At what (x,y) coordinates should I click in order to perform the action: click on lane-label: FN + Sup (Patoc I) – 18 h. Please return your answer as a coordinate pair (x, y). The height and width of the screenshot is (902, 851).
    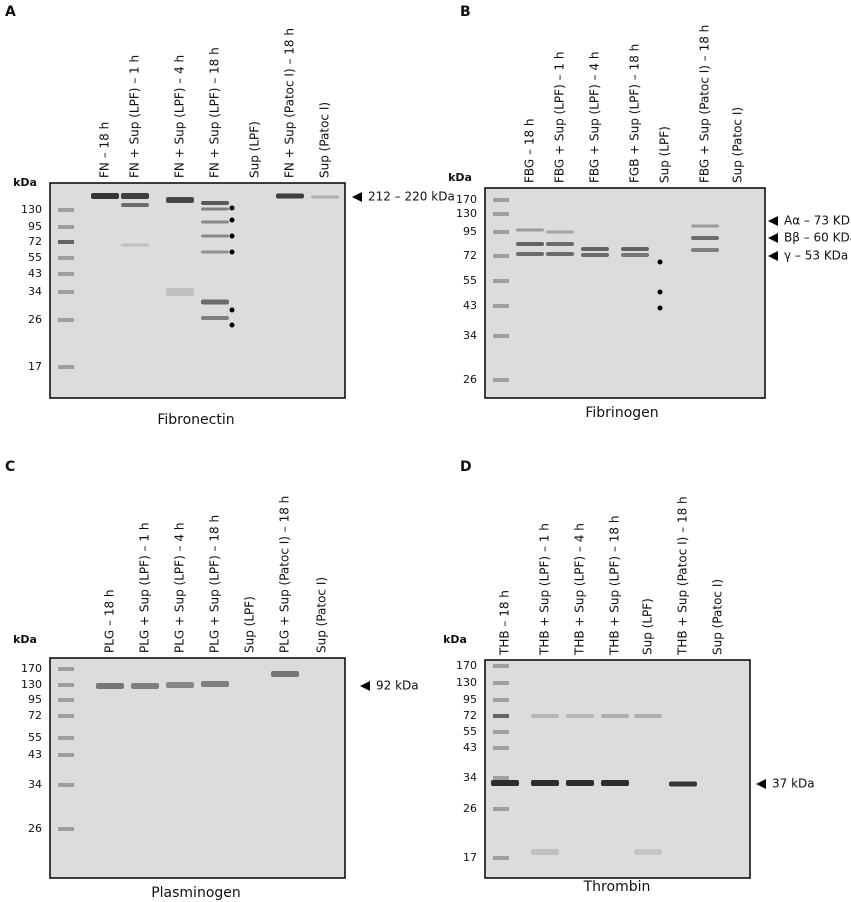
    Looking at the image, I should click on (290, 103).